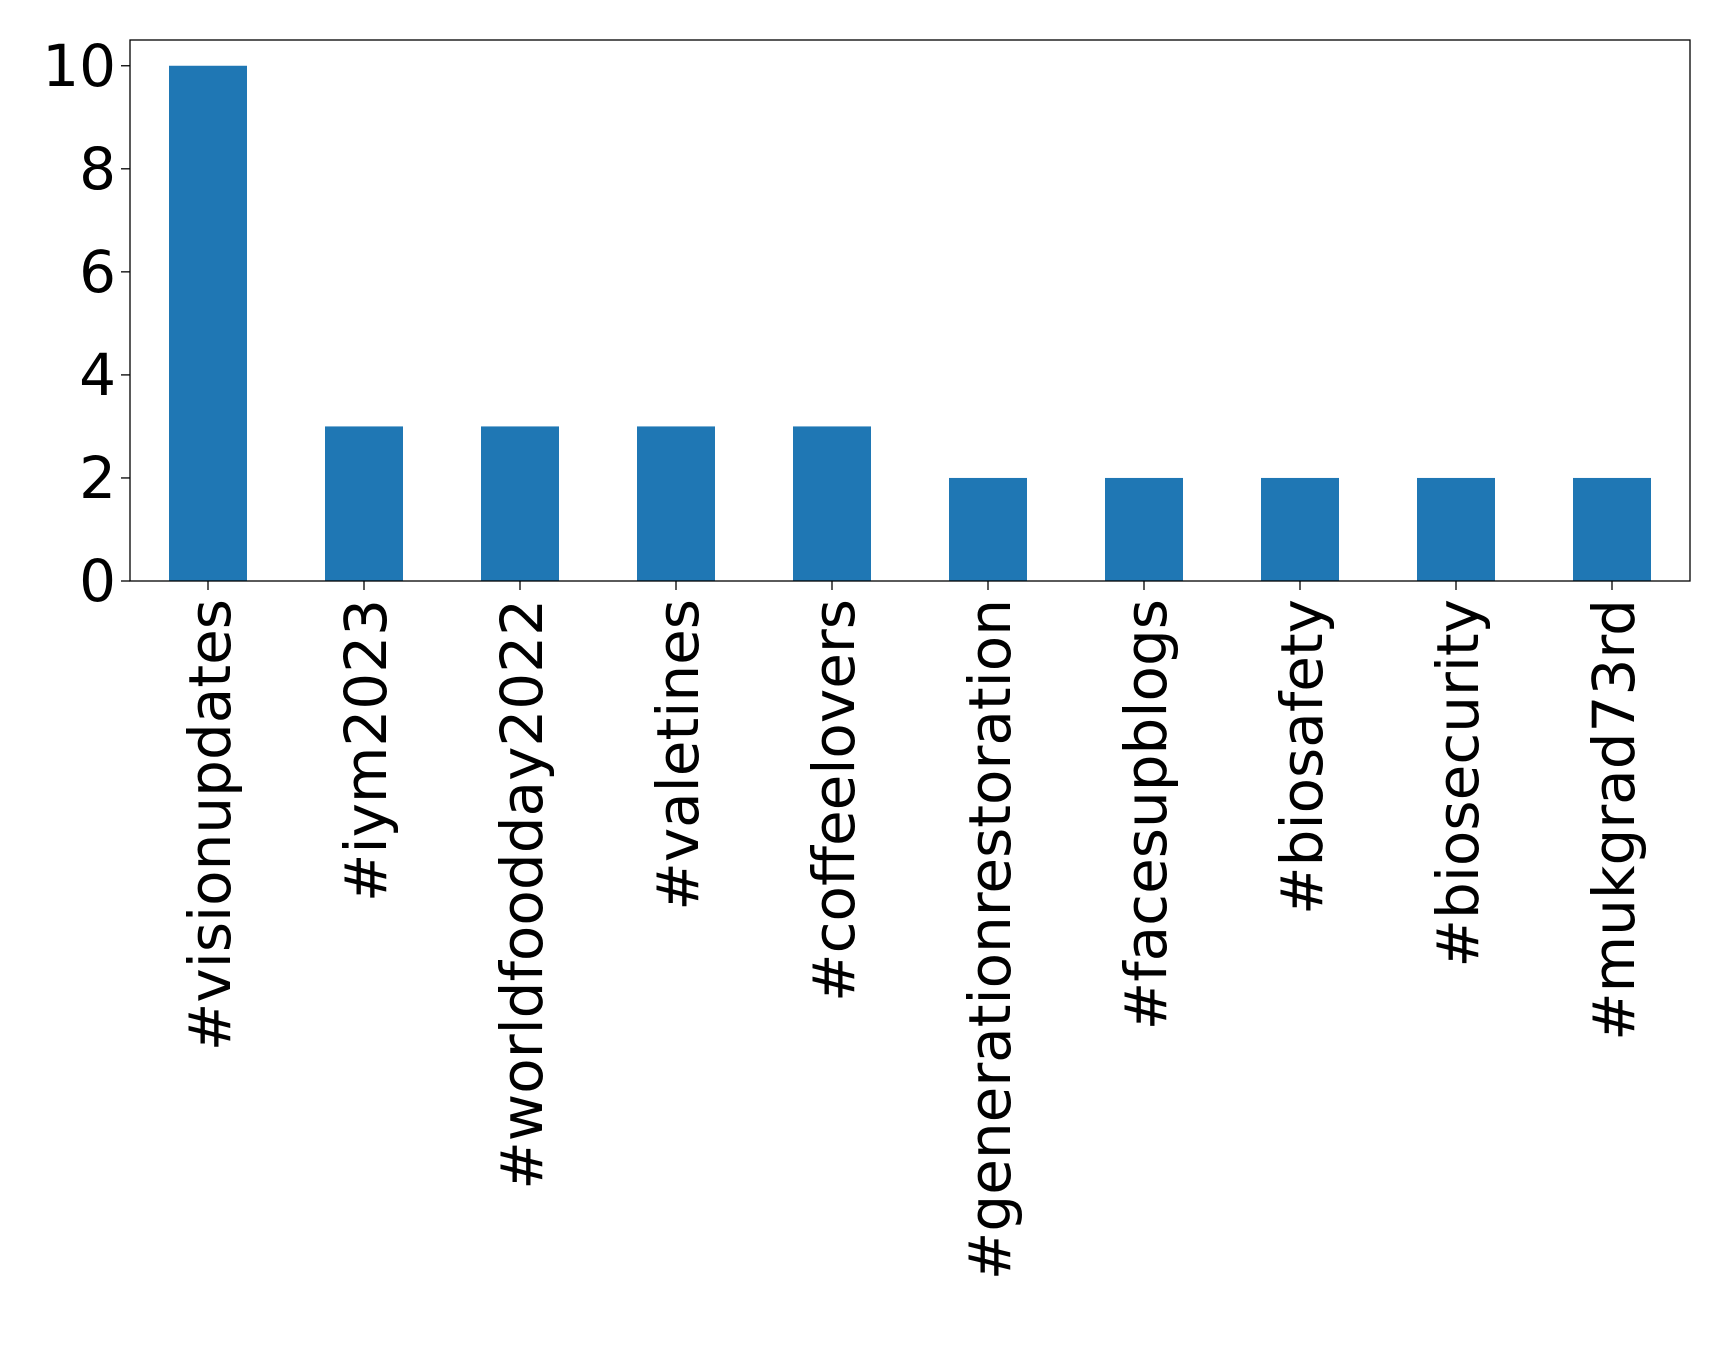 This screenshot has width=1719, height=1362. Describe the element at coordinates (522, 894) in the screenshot. I see `x-tick-label: #worldfoodday2022` at that location.